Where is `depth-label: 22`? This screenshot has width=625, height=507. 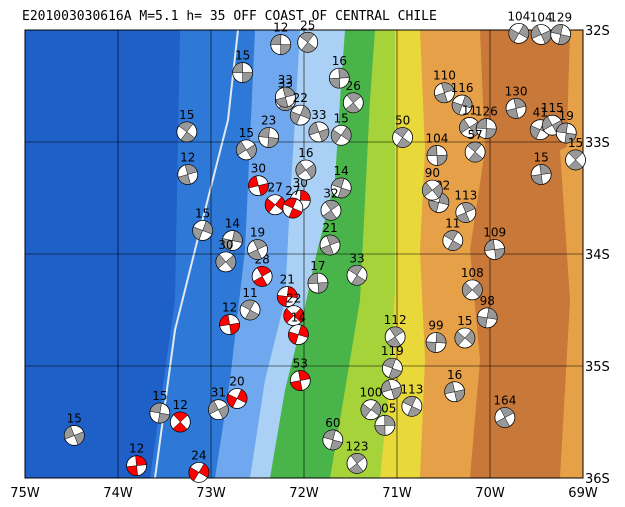 depth-label: 22 is located at coordinates (293, 299).